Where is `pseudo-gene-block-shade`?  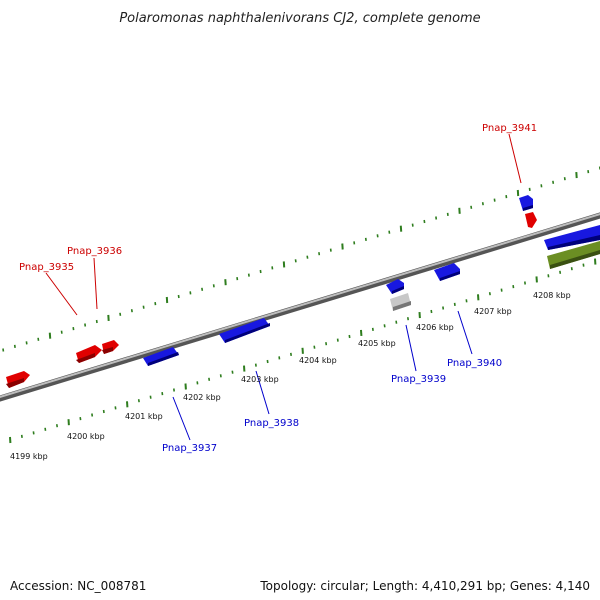 pseudo-gene-block-shade is located at coordinates (402, 306).